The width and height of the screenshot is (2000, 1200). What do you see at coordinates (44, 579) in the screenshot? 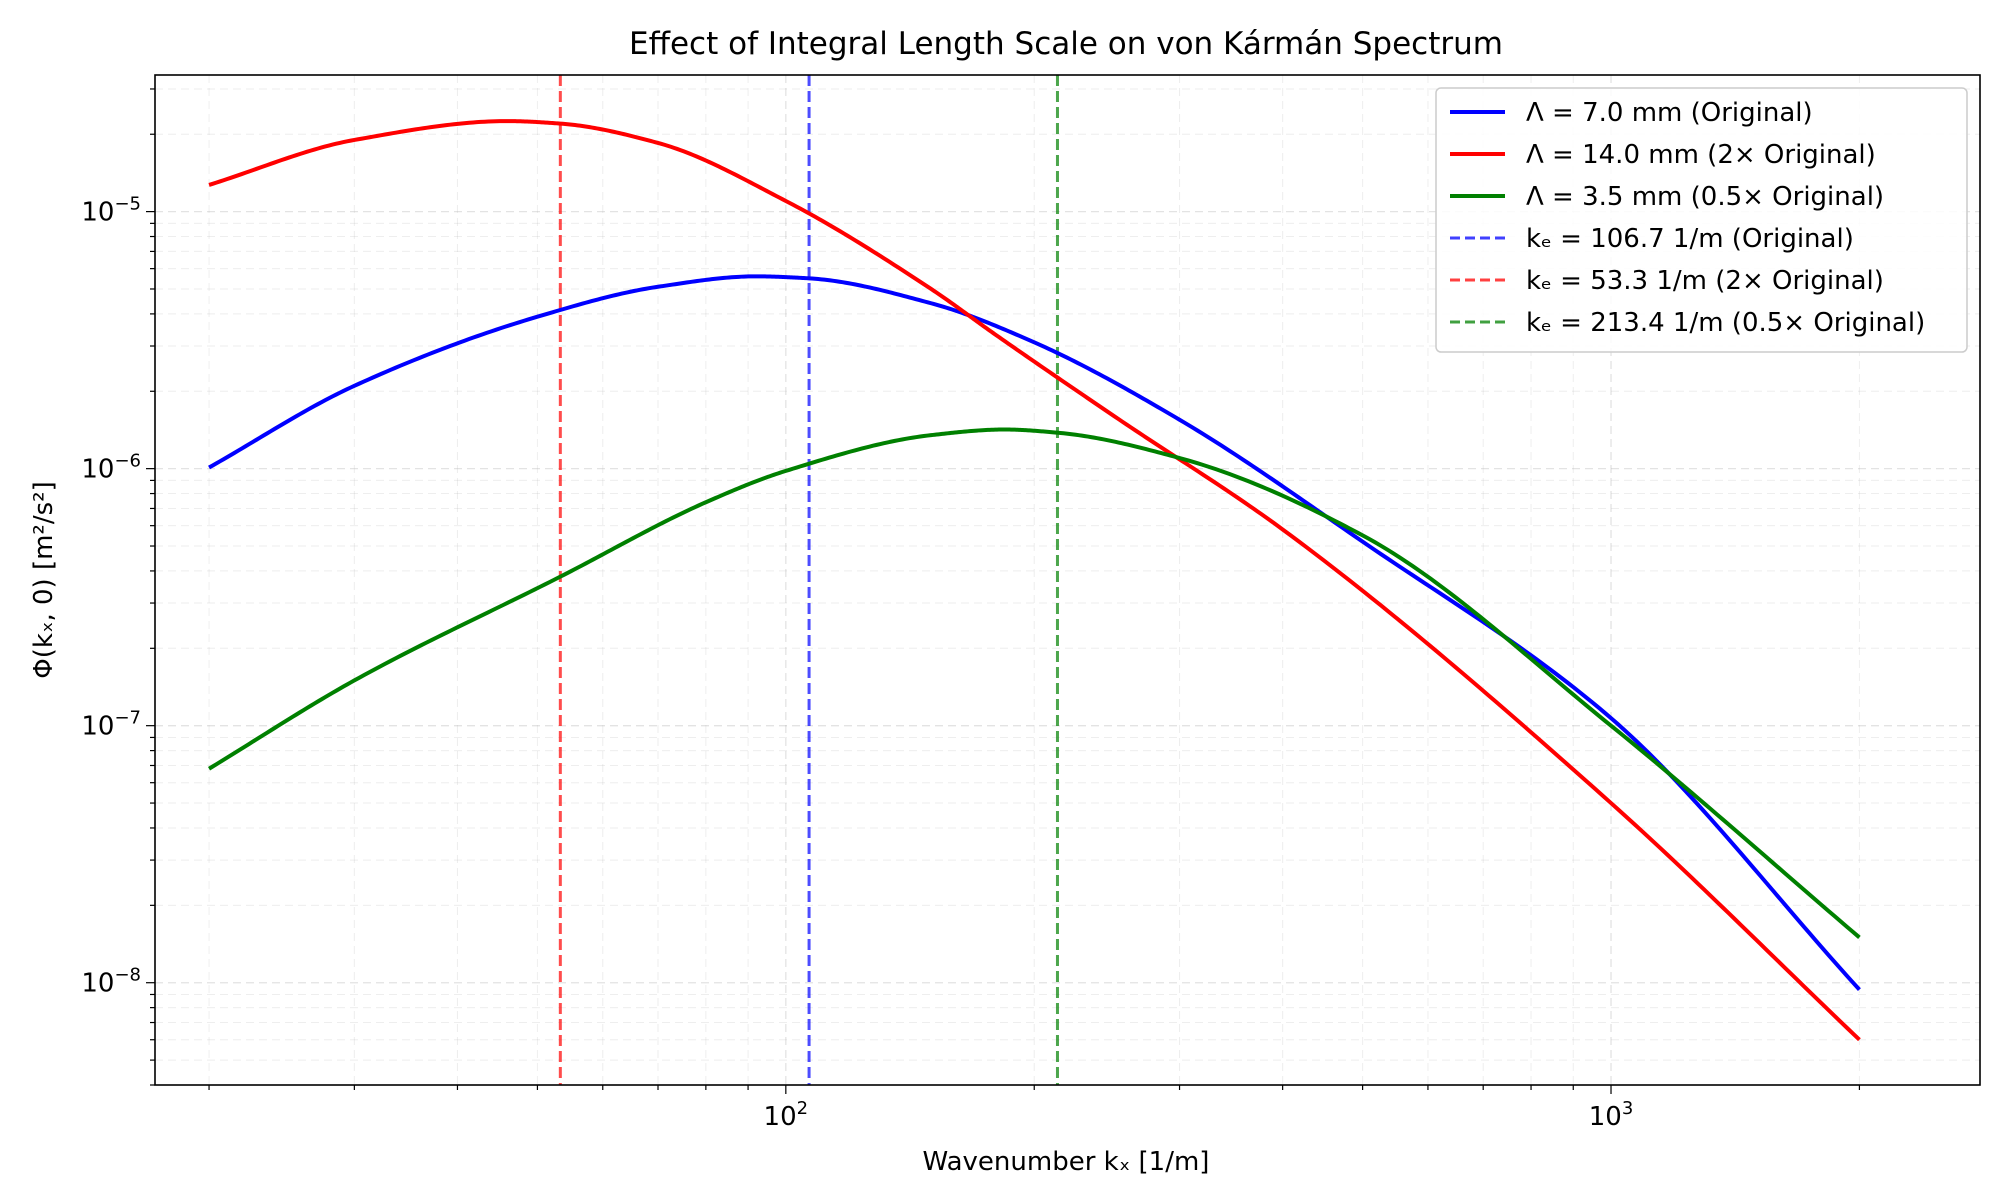
I see `y-axis-label: Φ(kₓ, 0) [m²/s²]` at bounding box center [44, 579].